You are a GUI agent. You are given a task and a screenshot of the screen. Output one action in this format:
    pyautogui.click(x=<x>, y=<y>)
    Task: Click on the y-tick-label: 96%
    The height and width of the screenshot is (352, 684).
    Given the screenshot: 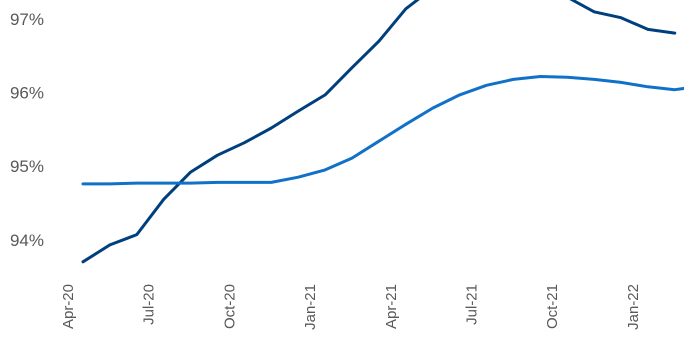 What is the action you would take?
    pyautogui.click(x=27, y=93)
    